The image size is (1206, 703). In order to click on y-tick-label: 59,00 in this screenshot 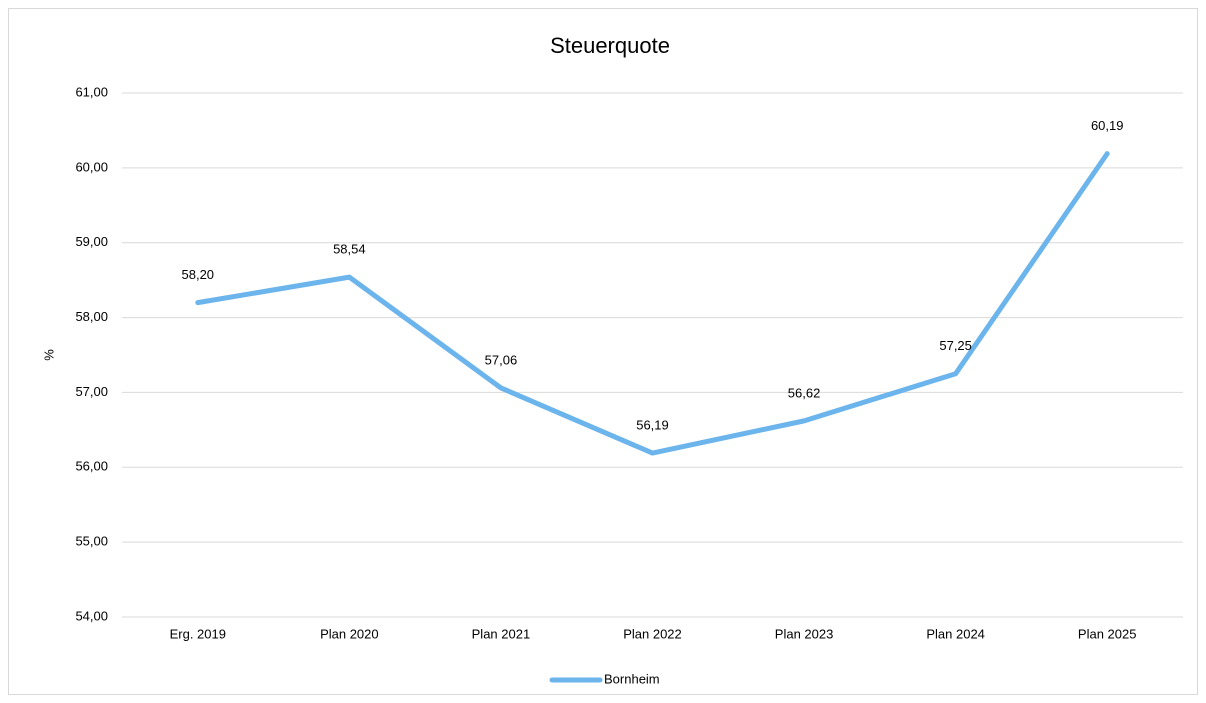, I will do `click(91, 241)`.